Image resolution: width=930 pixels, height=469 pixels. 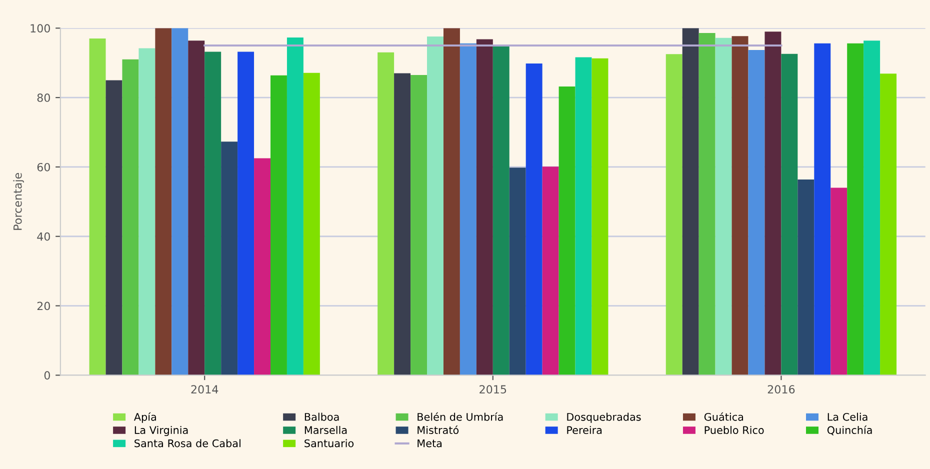 I want to click on legend-label: La Celia, so click(x=848, y=416).